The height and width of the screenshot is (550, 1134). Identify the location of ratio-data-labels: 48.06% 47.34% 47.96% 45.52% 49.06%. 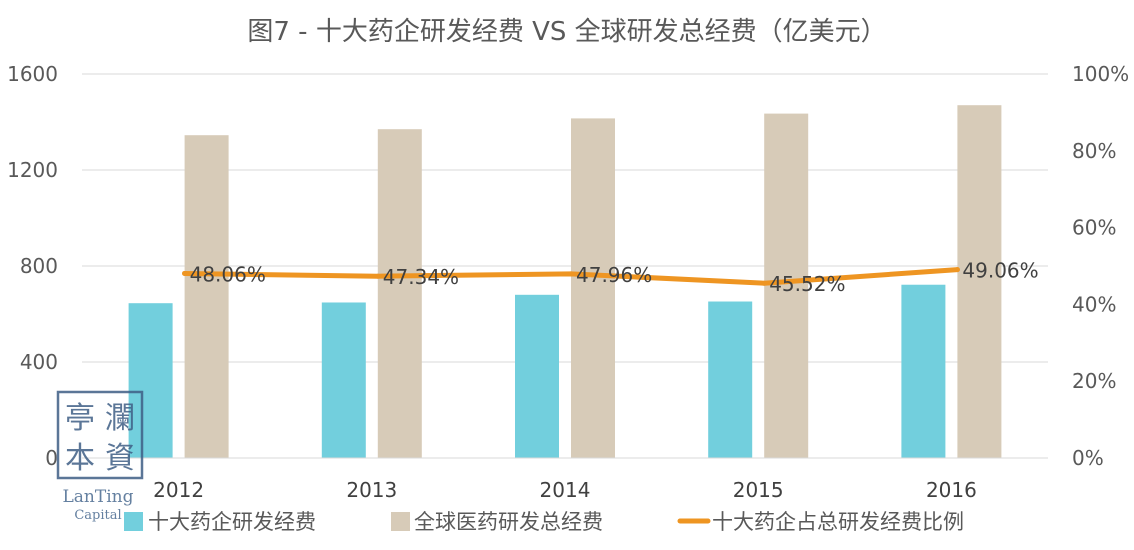
(614, 278).